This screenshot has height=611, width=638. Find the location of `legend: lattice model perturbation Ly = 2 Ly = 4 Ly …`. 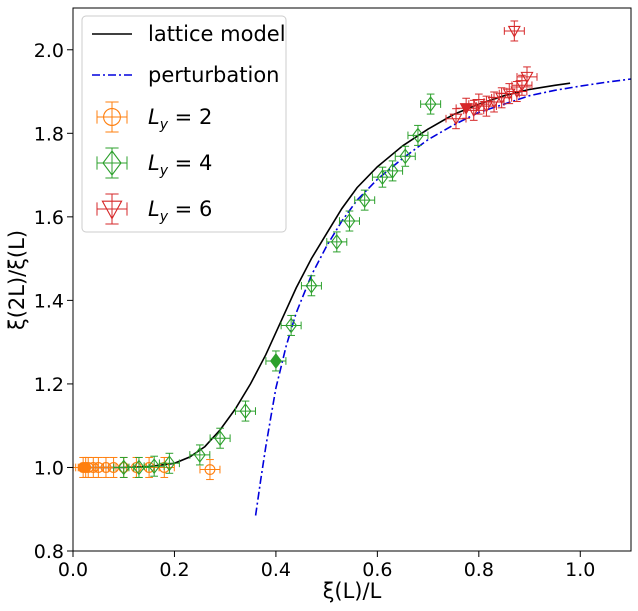

legend: lattice model perturbation Ly = 2 Ly = 4 Ly … is located at coordinates (184, 124).